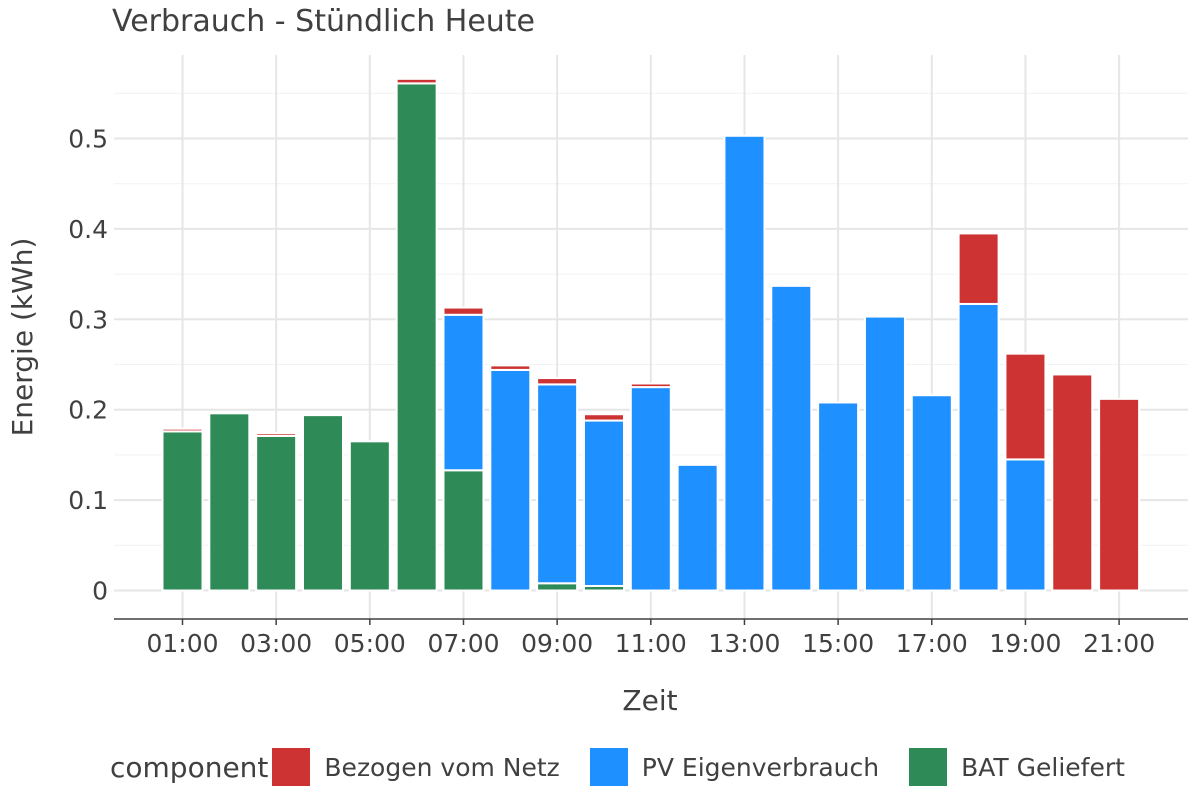  What do you see at coordinates (557, 643) in the screenshot?
I see `x-tick-label: 09:00` at bounding box center [557, 643].